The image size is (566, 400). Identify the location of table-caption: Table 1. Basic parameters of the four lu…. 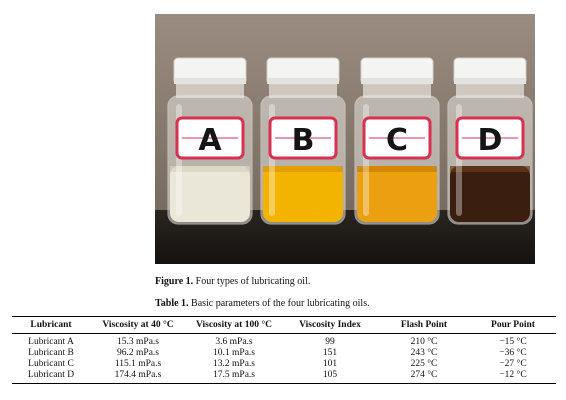
(262, 303).